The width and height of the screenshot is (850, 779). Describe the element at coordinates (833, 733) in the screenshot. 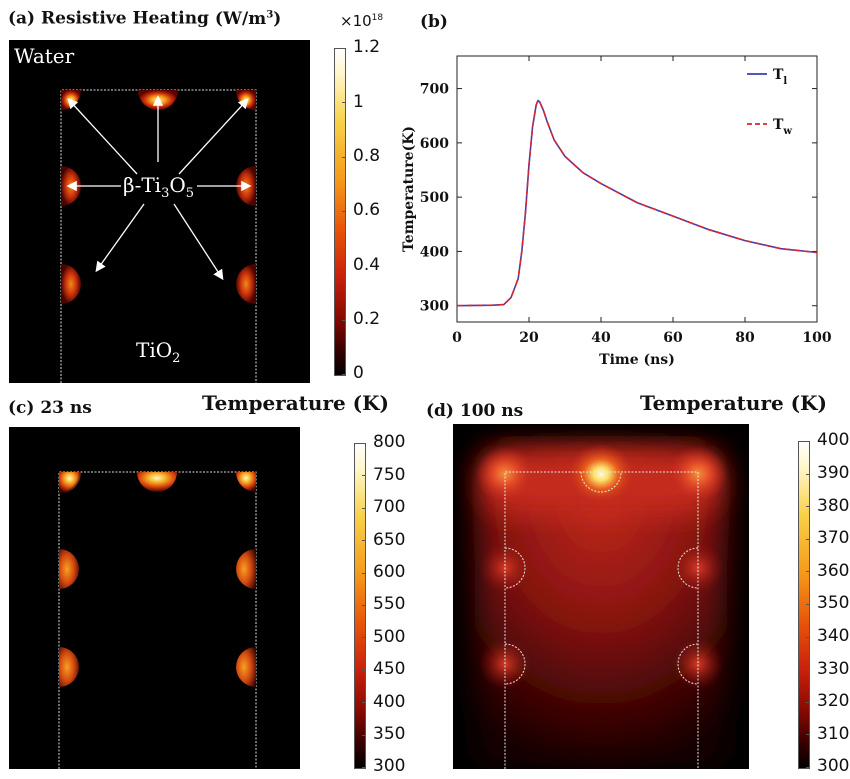

I see `colorbar-d-tick: 310` at that location.